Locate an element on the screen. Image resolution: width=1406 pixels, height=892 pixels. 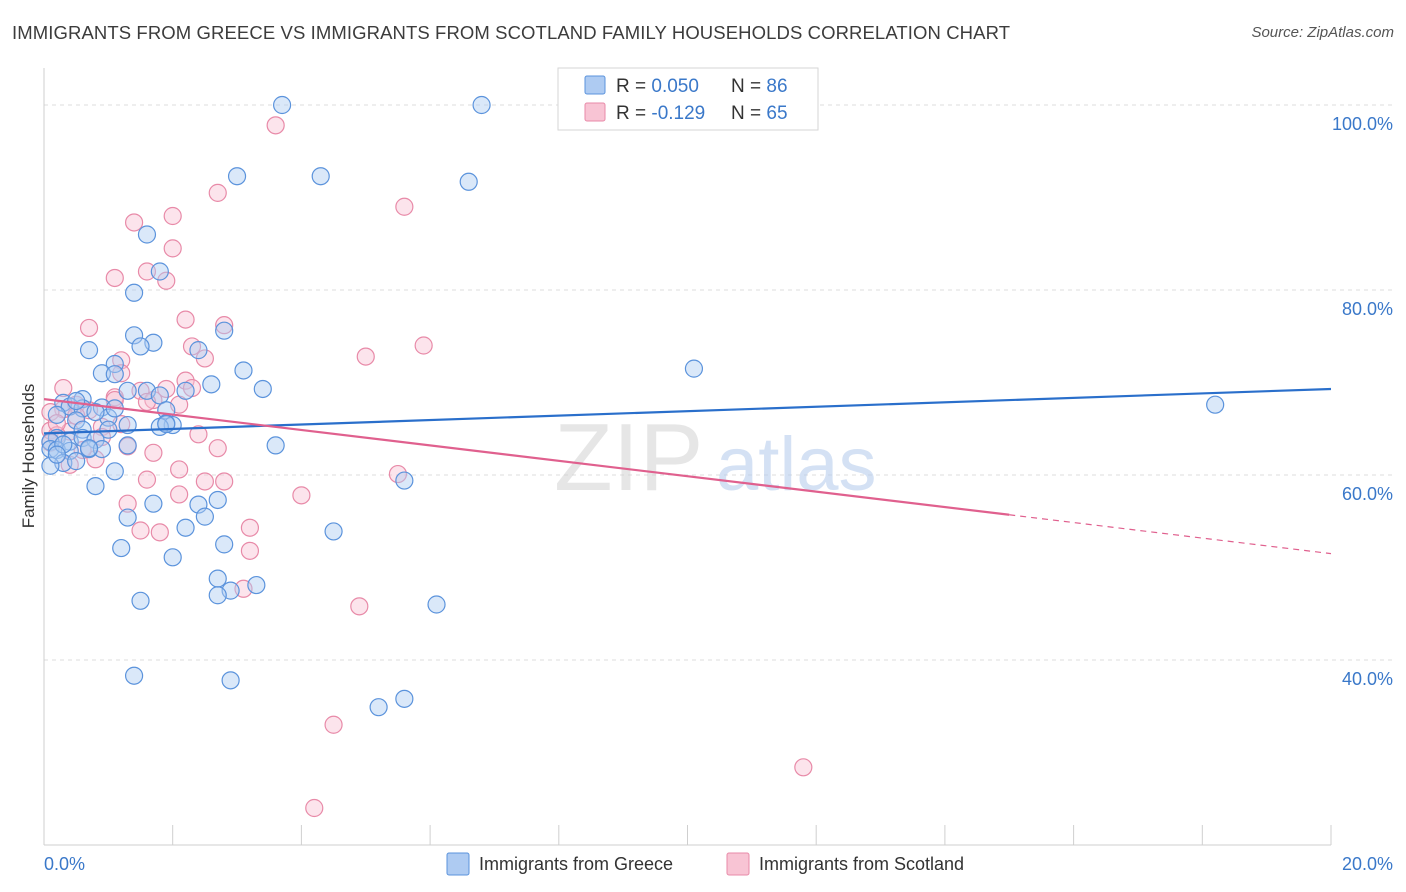
x-tick-labels: 0.0% 20.0% is located at coordinates (718, 864).